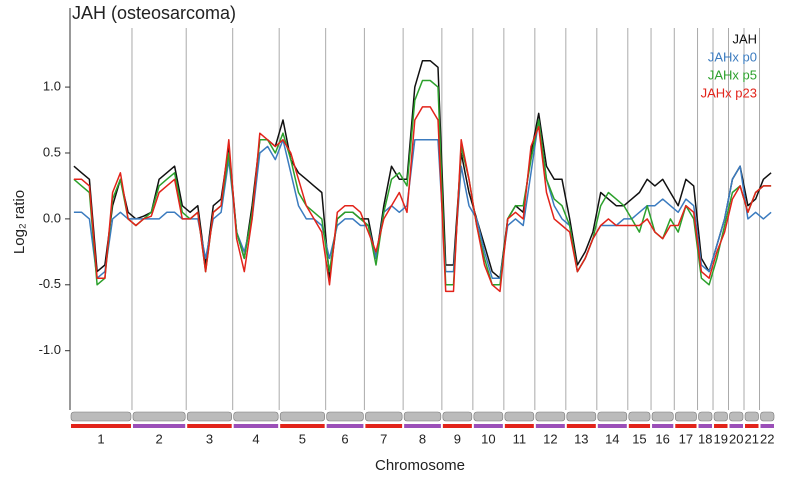  Describe the element at coordinates (154, 13) in the screenshot. I see `chart-title: JAH (osteosarcoma)` at that location.